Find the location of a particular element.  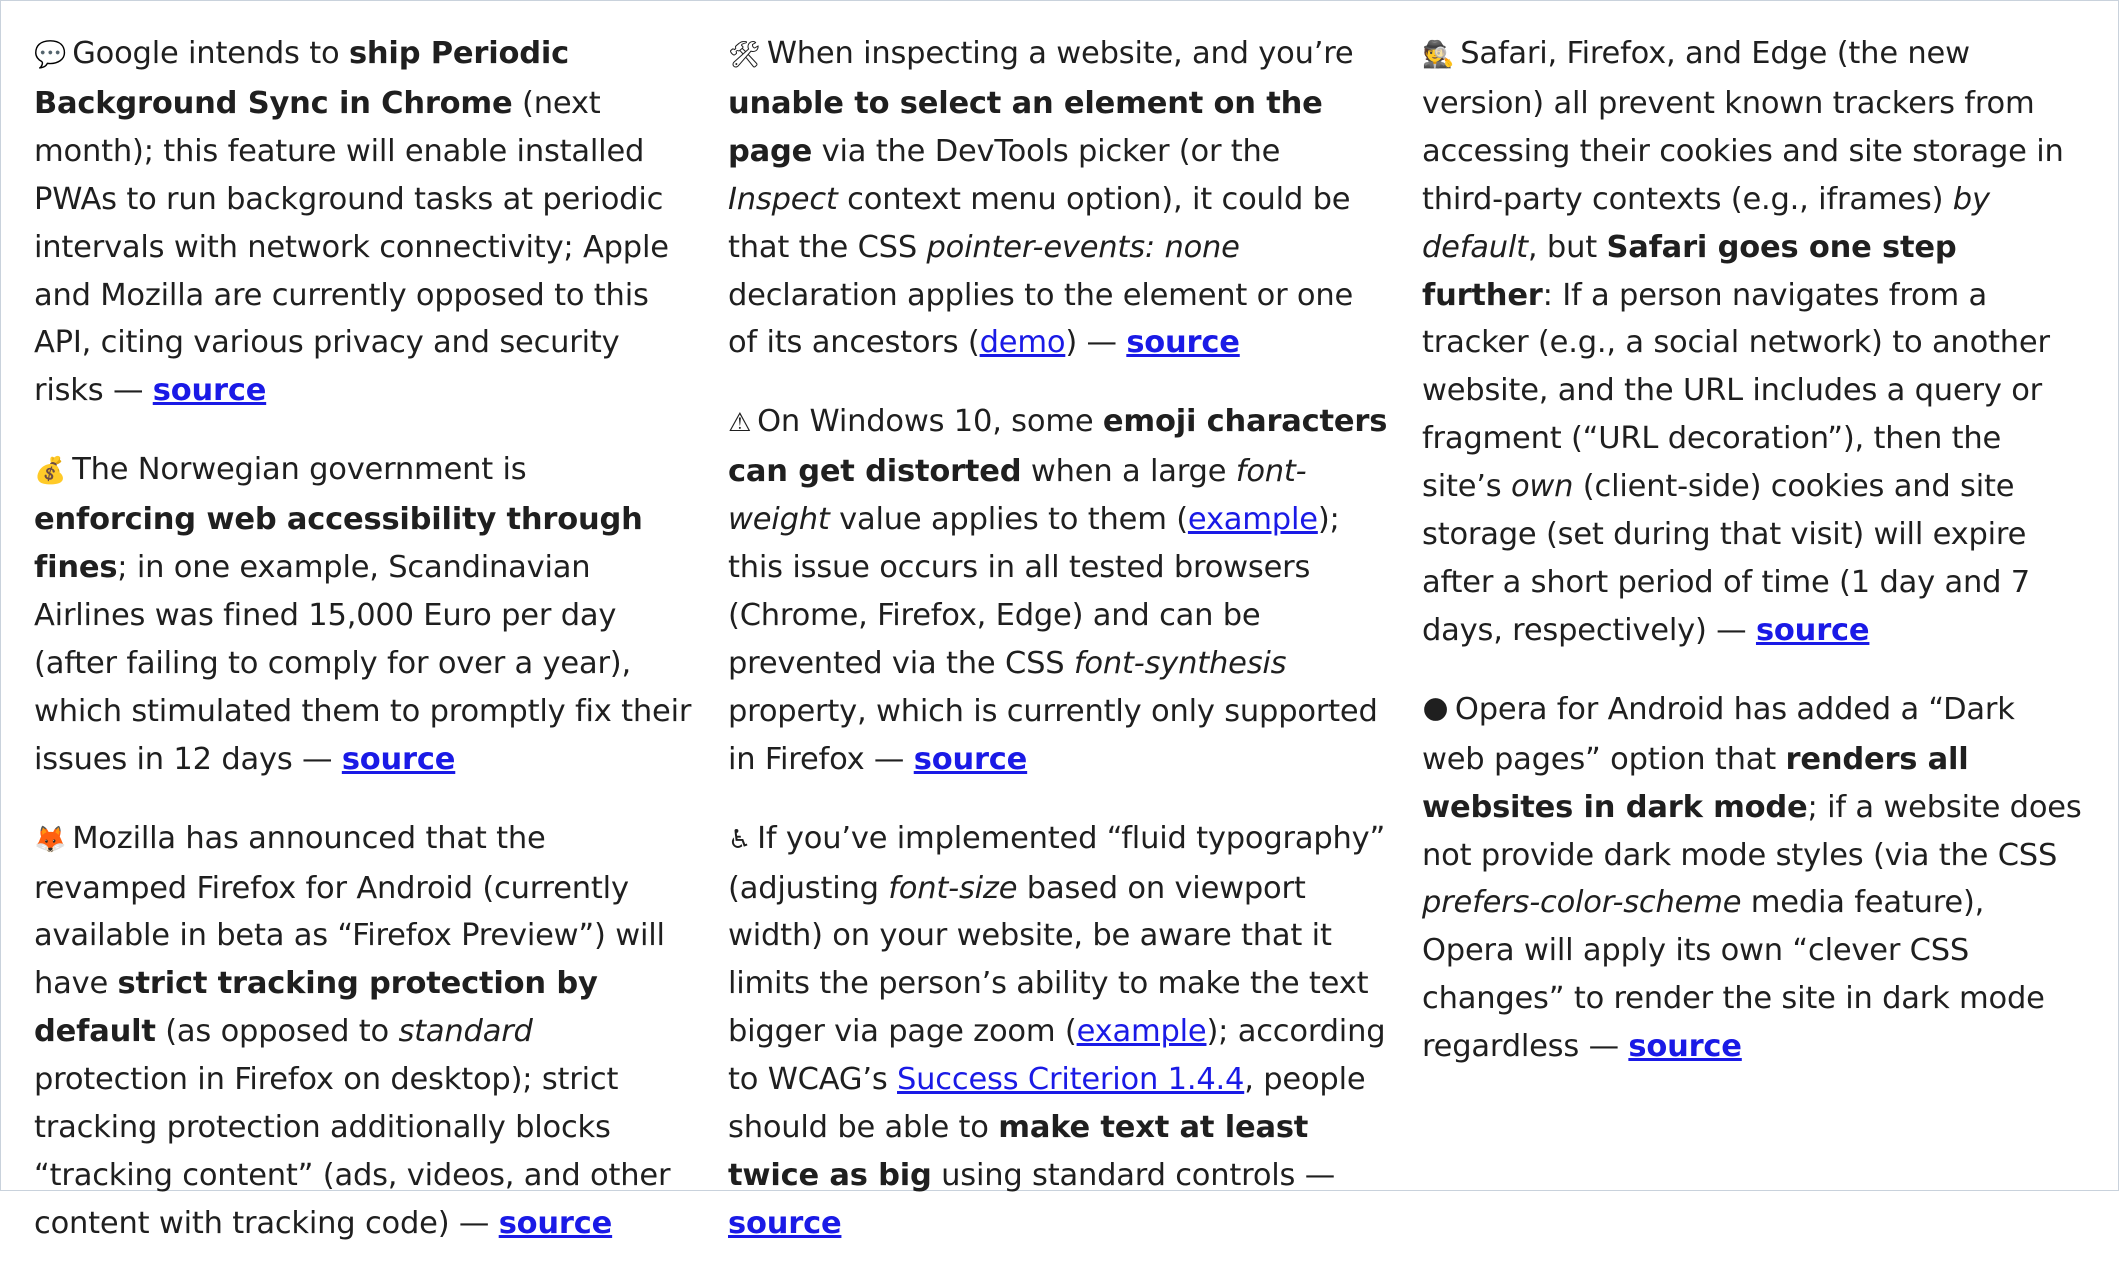

tools-icon: 🛠 is located at coordinates (744, 55).